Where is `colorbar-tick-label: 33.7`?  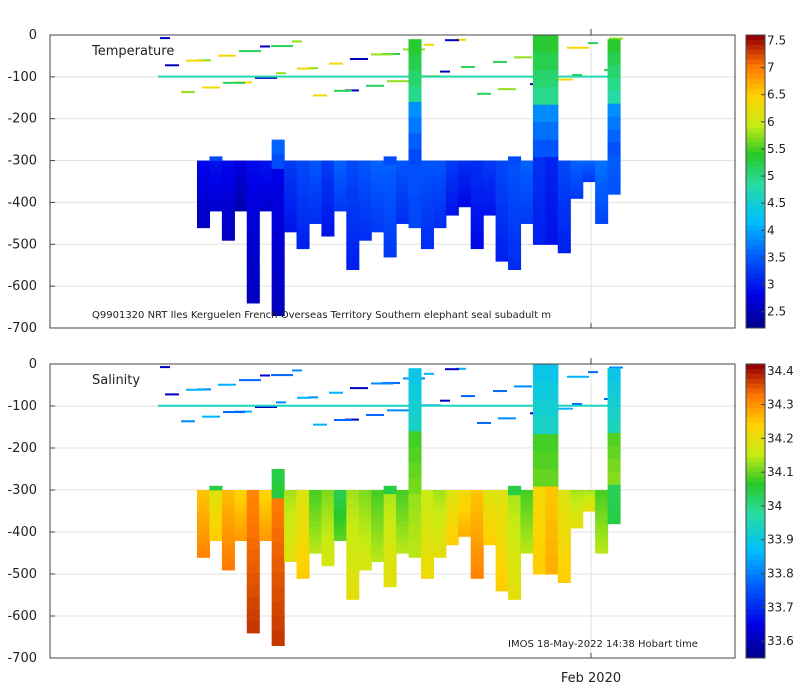 colorbar-tick-label: 33.7 is located at coordinates (780, 607).